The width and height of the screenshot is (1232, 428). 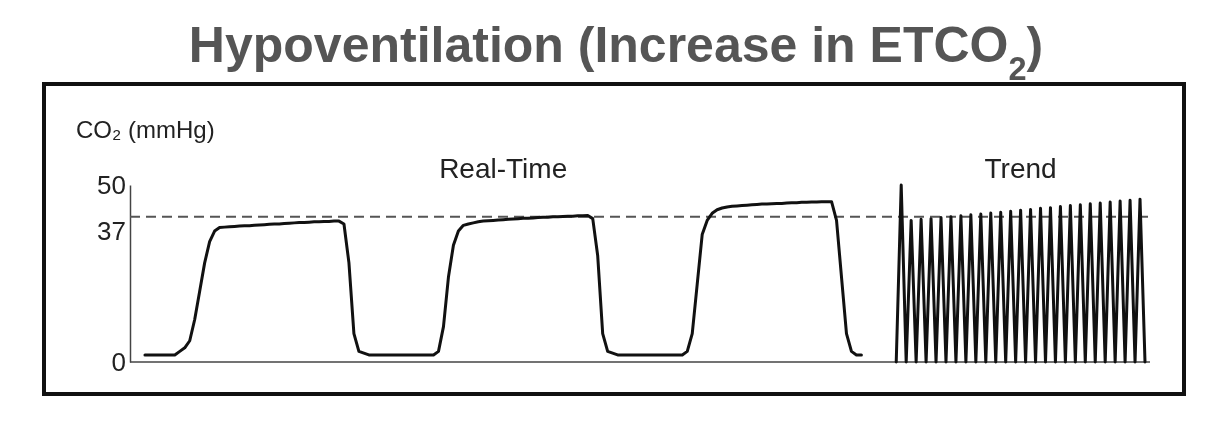 What do you see at coordinates (111, 184) in the screenshot?
I see `y-tick-label: 50` at bounding box center [111, 184].